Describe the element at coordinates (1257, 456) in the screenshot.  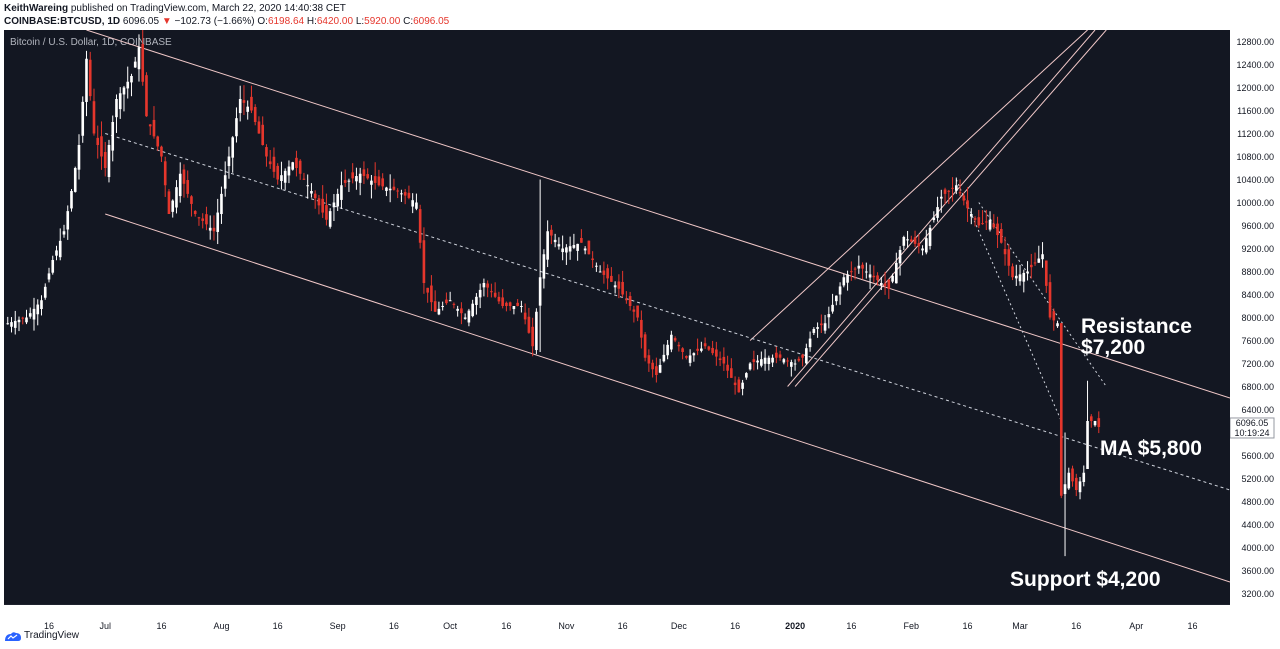
I see `price-tick-label: 5600.00` at that location.